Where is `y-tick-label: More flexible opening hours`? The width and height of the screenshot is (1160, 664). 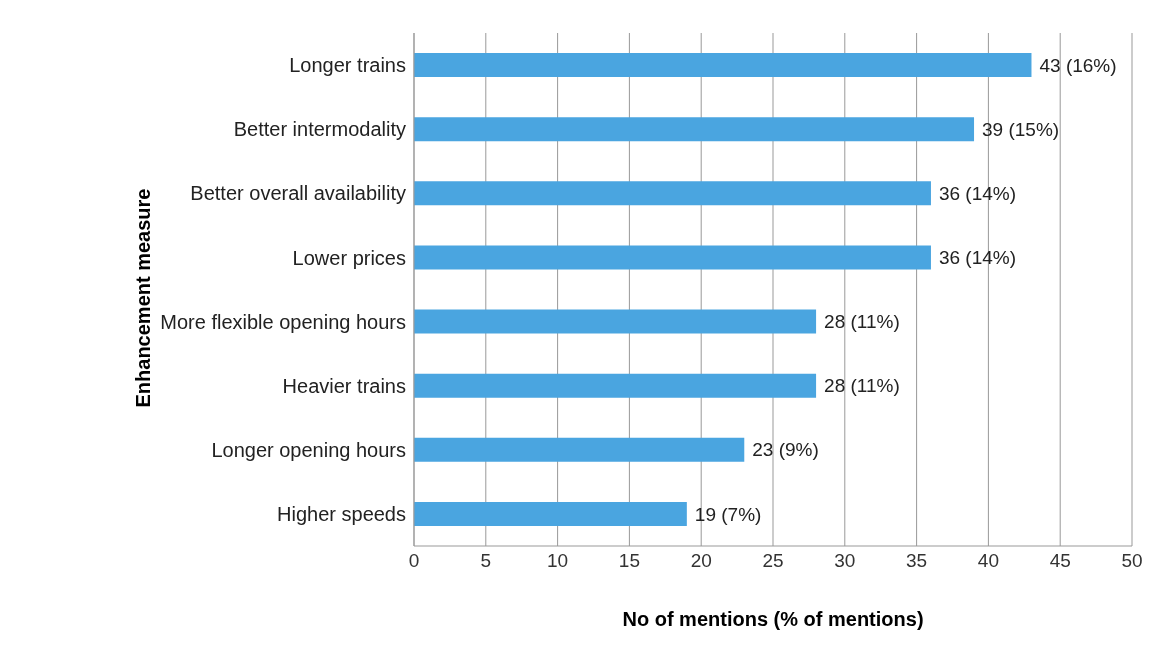 y-tick-label: More flexible opening hours is located at coordinates (283, 321).